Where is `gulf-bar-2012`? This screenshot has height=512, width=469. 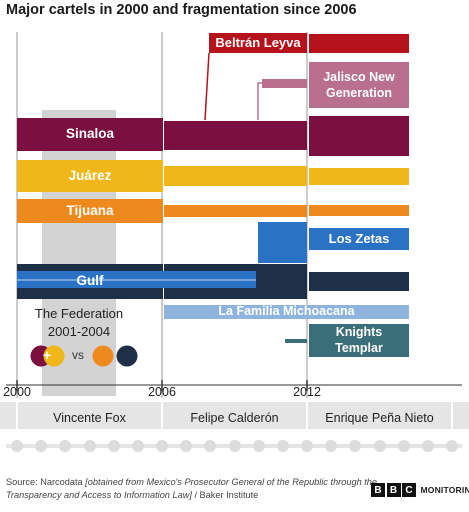
gulf-bar-2012 is located at coordinates (359, 281).